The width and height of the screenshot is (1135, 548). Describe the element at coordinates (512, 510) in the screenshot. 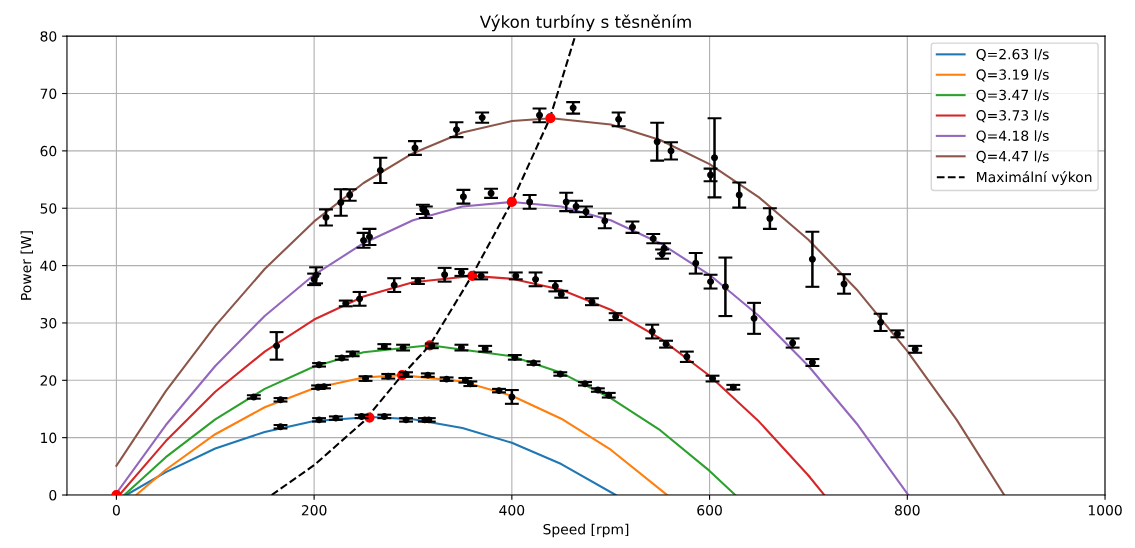

I see `x-tick-label: 400` at that location.